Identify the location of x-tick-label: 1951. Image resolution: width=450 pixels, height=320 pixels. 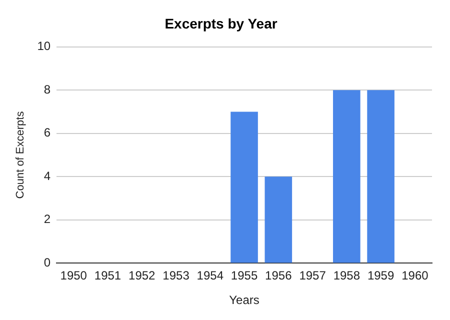
(108, 275).